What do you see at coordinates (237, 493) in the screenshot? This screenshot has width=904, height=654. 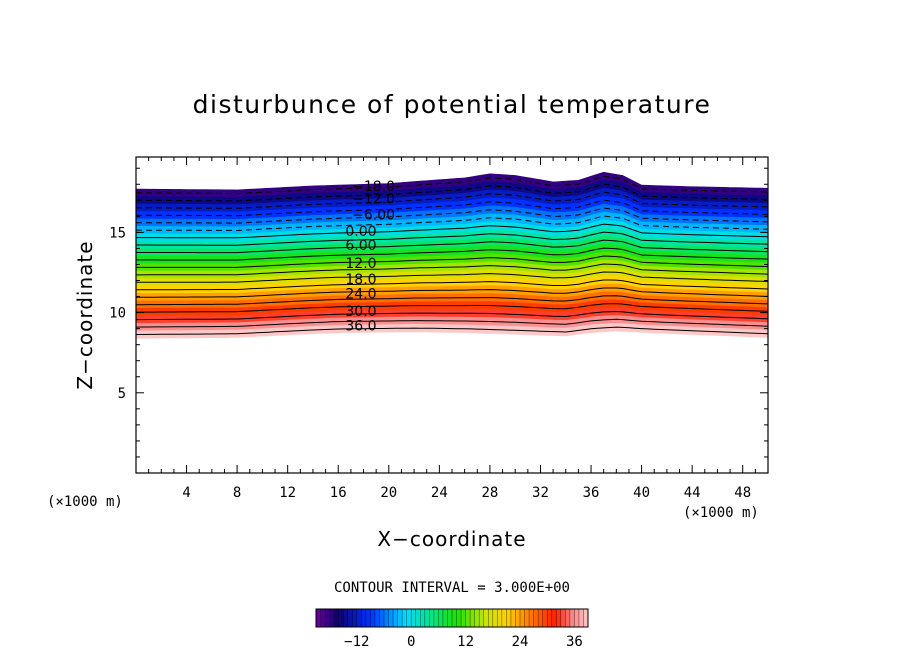 I see `x-tick-label: 8` at bounding box center [237, 493].